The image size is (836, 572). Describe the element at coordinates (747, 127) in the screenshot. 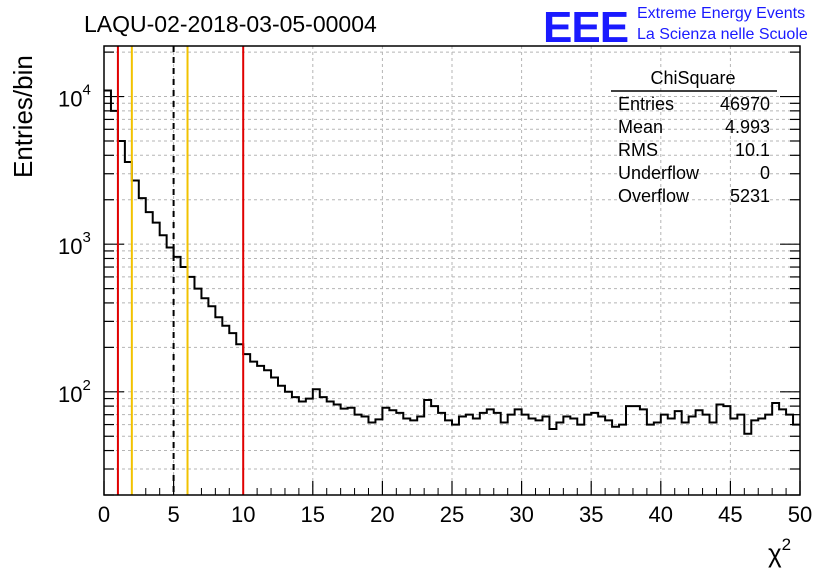

I see `stats-value: 4.993` at that location.